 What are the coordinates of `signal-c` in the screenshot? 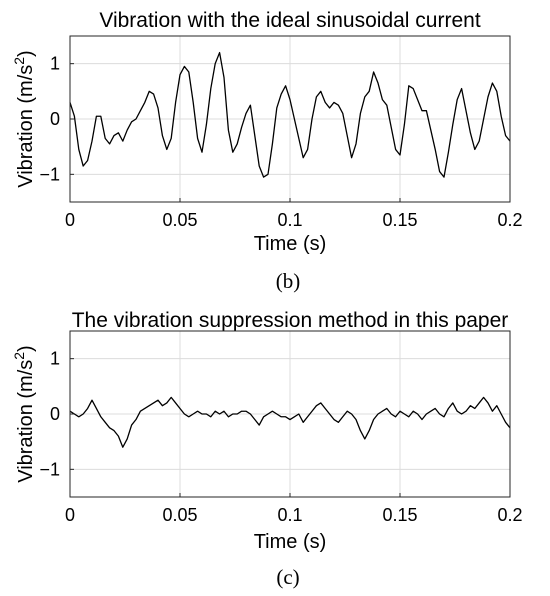 It's located at (290, 422).